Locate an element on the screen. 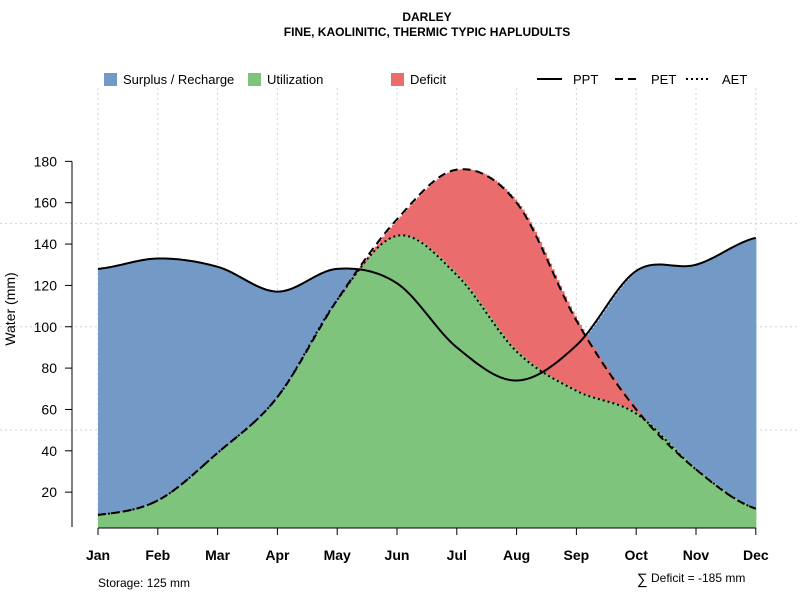 The image size is (800, 600). y-axis-label: Water (mm) is located at coordinates (10, 308).